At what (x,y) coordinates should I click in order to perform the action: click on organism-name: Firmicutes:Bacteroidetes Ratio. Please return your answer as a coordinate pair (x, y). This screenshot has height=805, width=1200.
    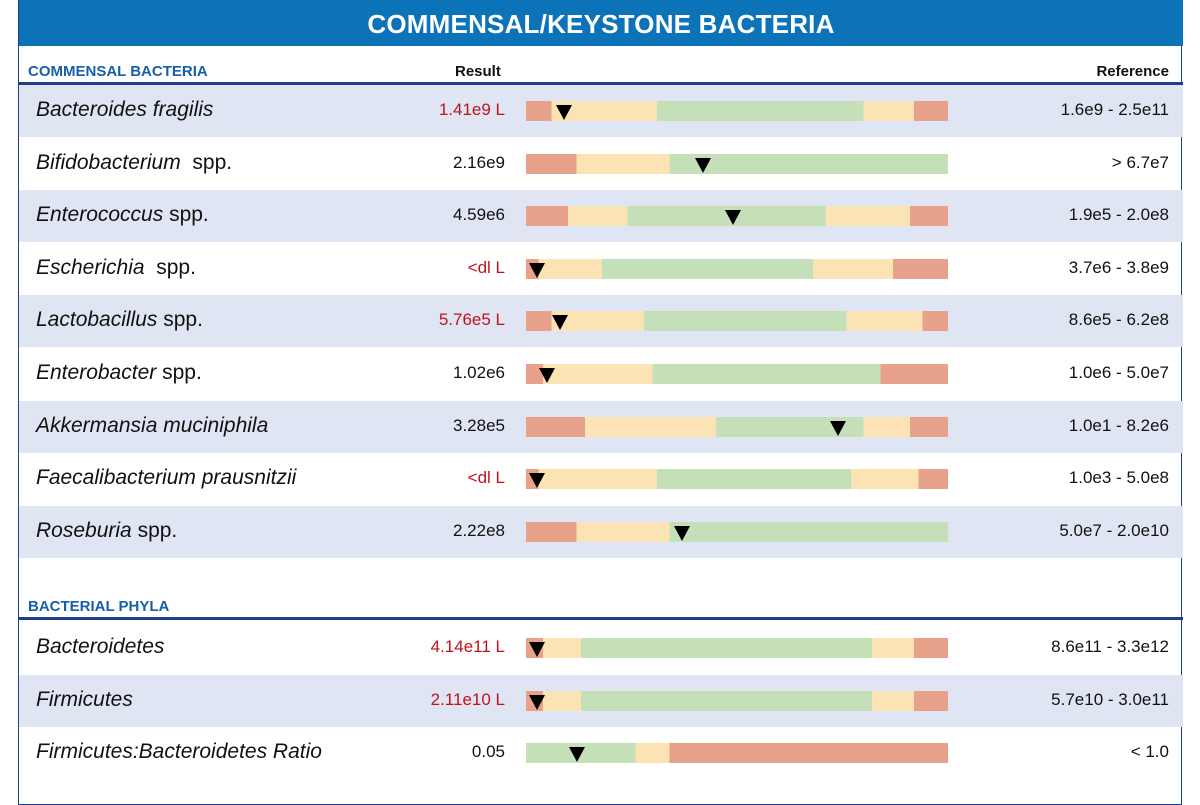
    Looking at the image, I should click on (179, 752).